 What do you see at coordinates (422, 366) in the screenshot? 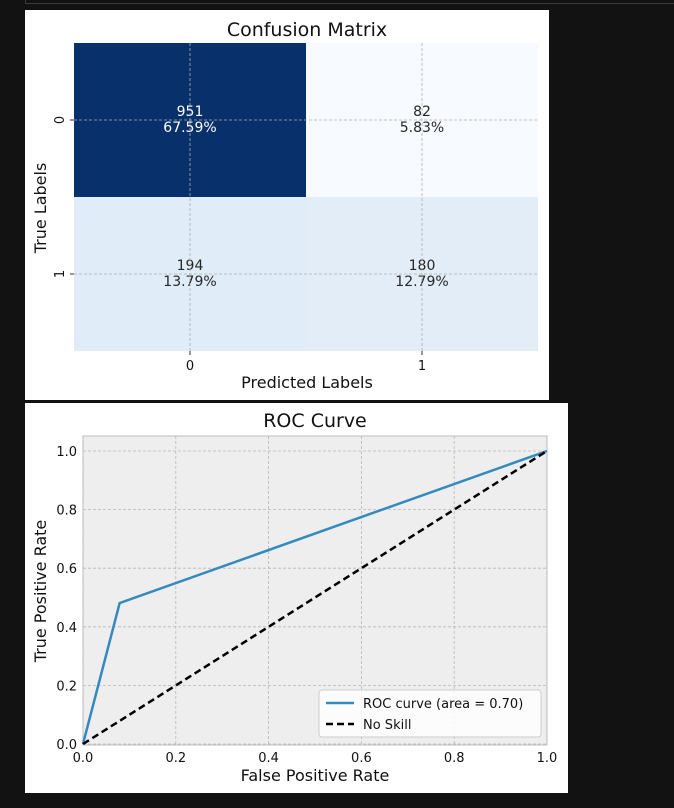
I see `cm-x-tick-label: 1` at bounding box center [422, 366].